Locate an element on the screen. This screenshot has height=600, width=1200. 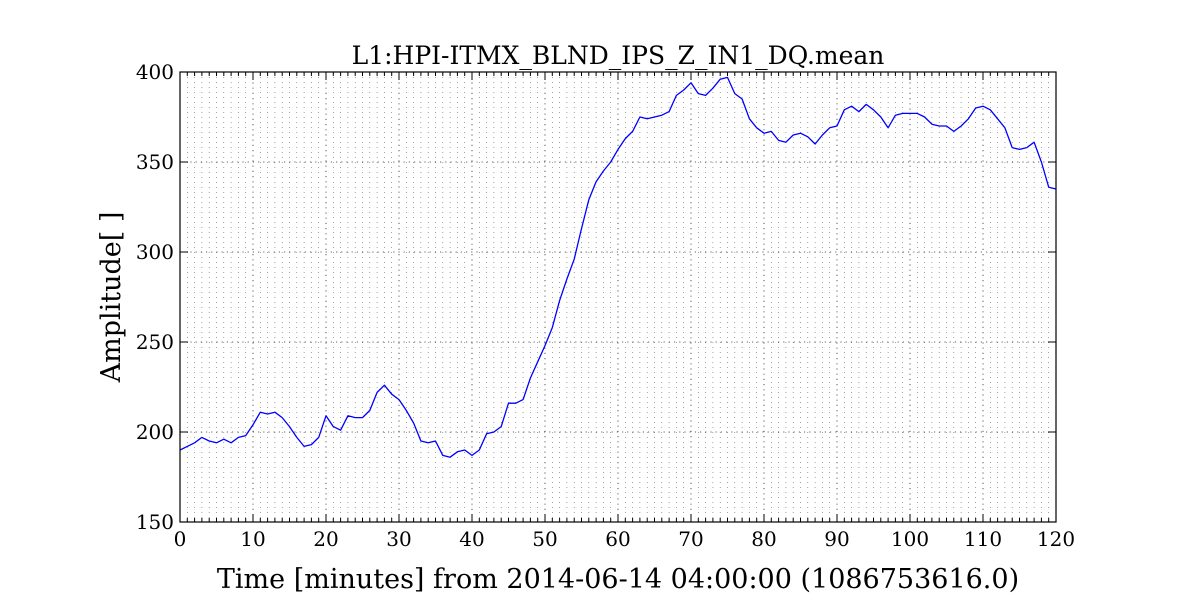
y-tick-labels: 150 200 250 300 350 400 is located at coordinates (155, 297).